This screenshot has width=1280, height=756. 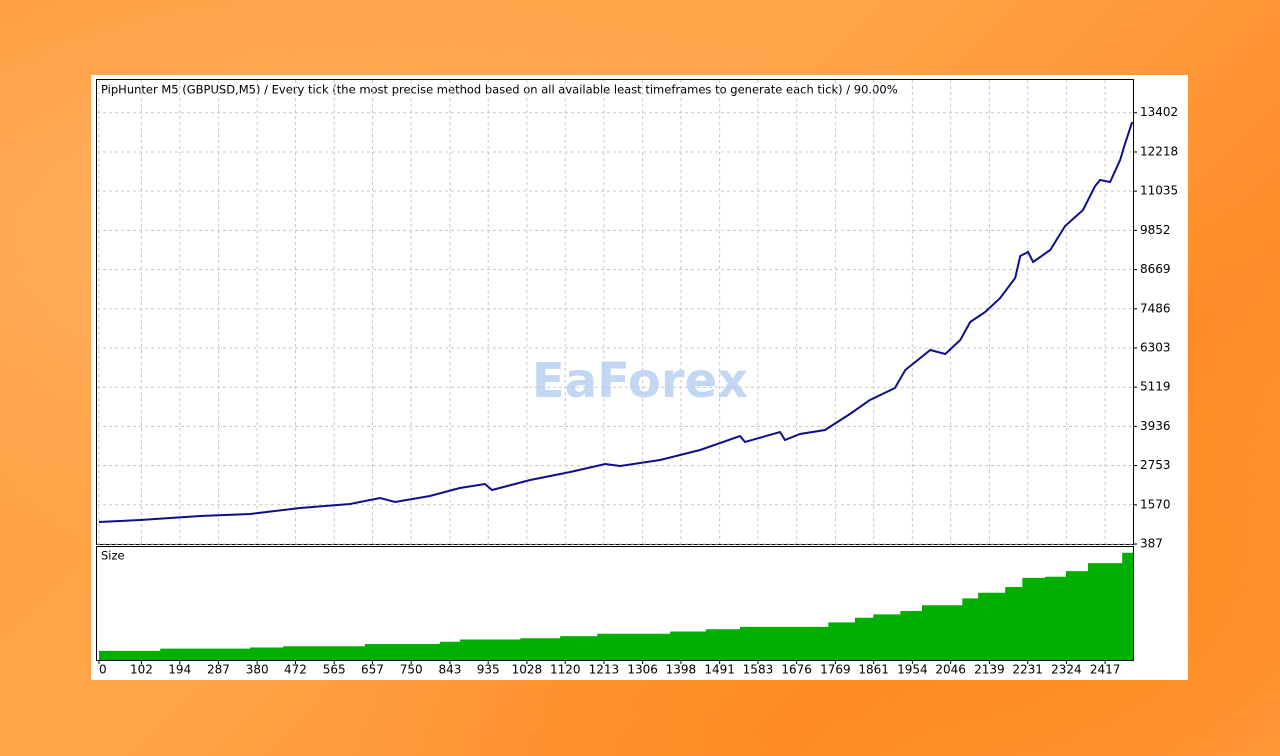 What do you see at coordinates (1151, 544) in the screenshot?
I see `y-tick-label: 387` at bounding box center [1151, 544].